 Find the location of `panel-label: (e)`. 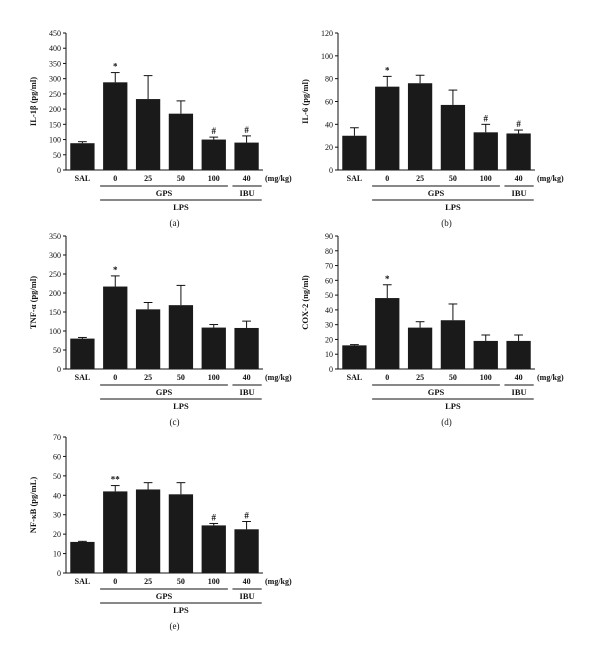

panel-label: (e) is located at coordinates (175, 626).